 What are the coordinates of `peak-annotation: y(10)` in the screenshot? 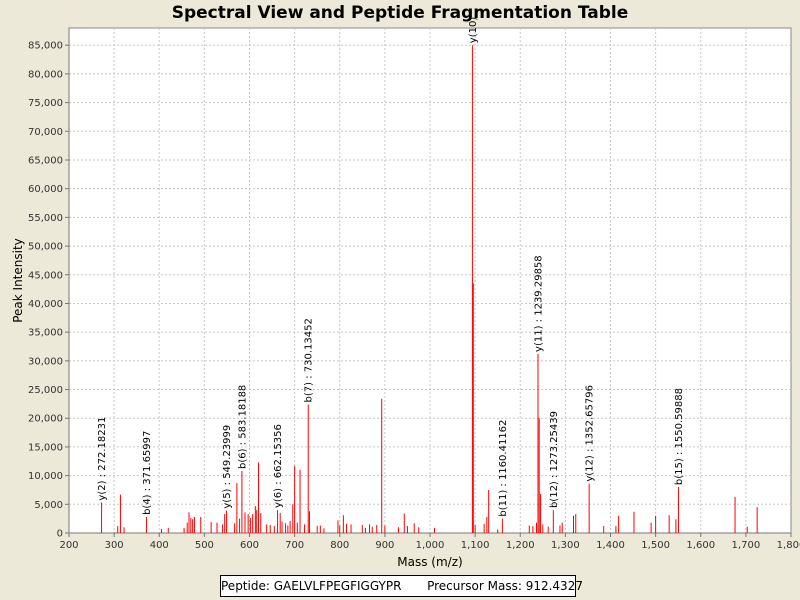 It's located at (473, 30).